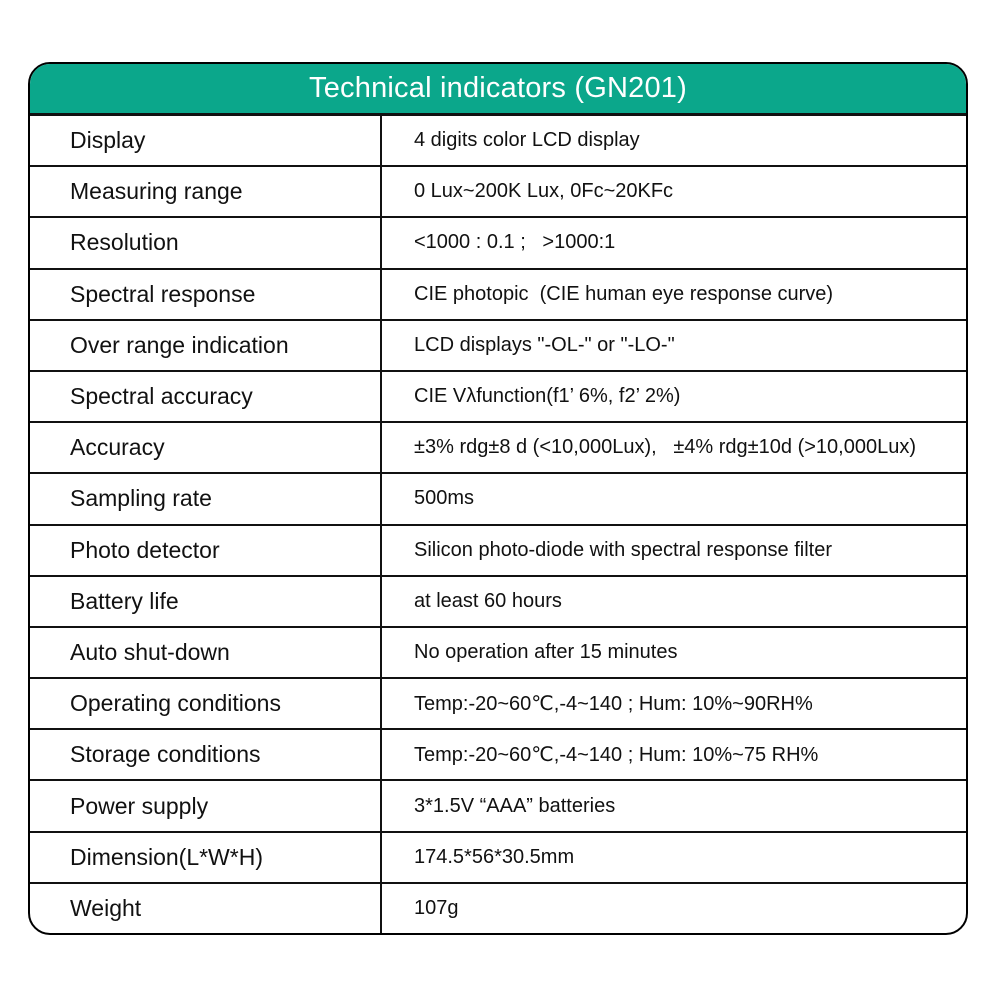 This screenshot has height=1001, width=1001. What do you see at coordinates (544, 344) in the screenshot?
I see `spec-value: LCD displays "-OL-" or "-LO-"` at bounding box center [544, 344].